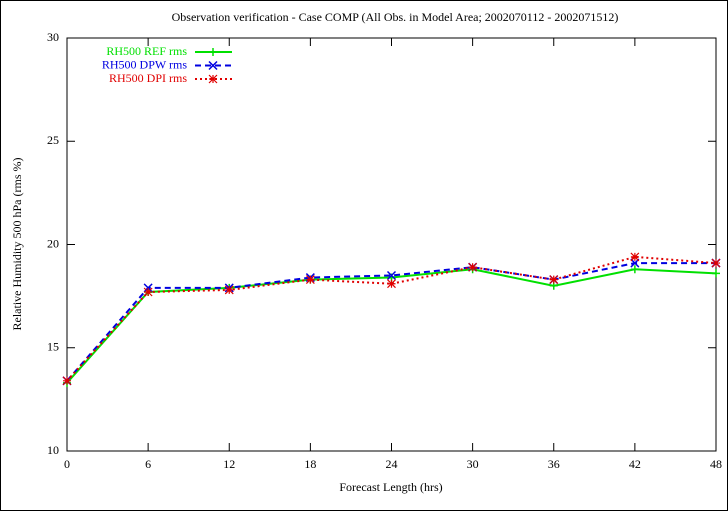 The width and height of the screenshot is (728, 511). I want to click on x-tick-label: 6, so click(148, 464).